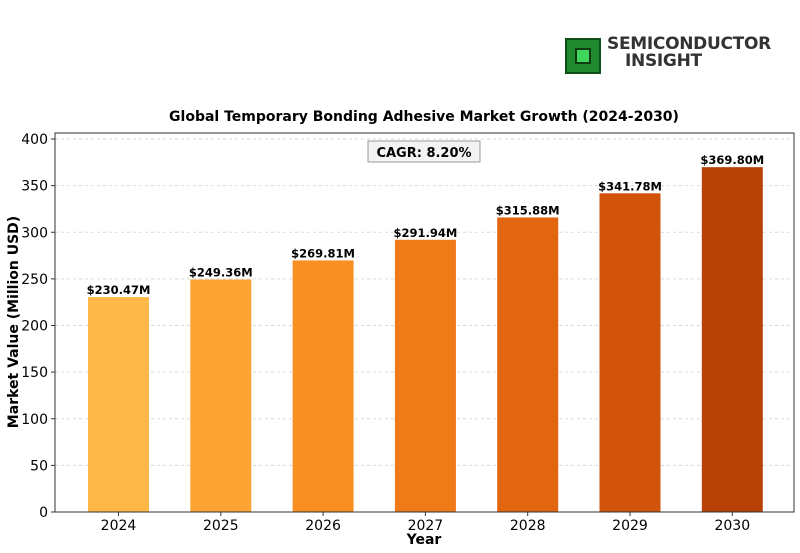 The width and height of the screenshot is (800, 553). What do you see at coordinates (34, 420) in the screenshot?
I see `y-tick-label: 100` at bounding box center [34, 420].